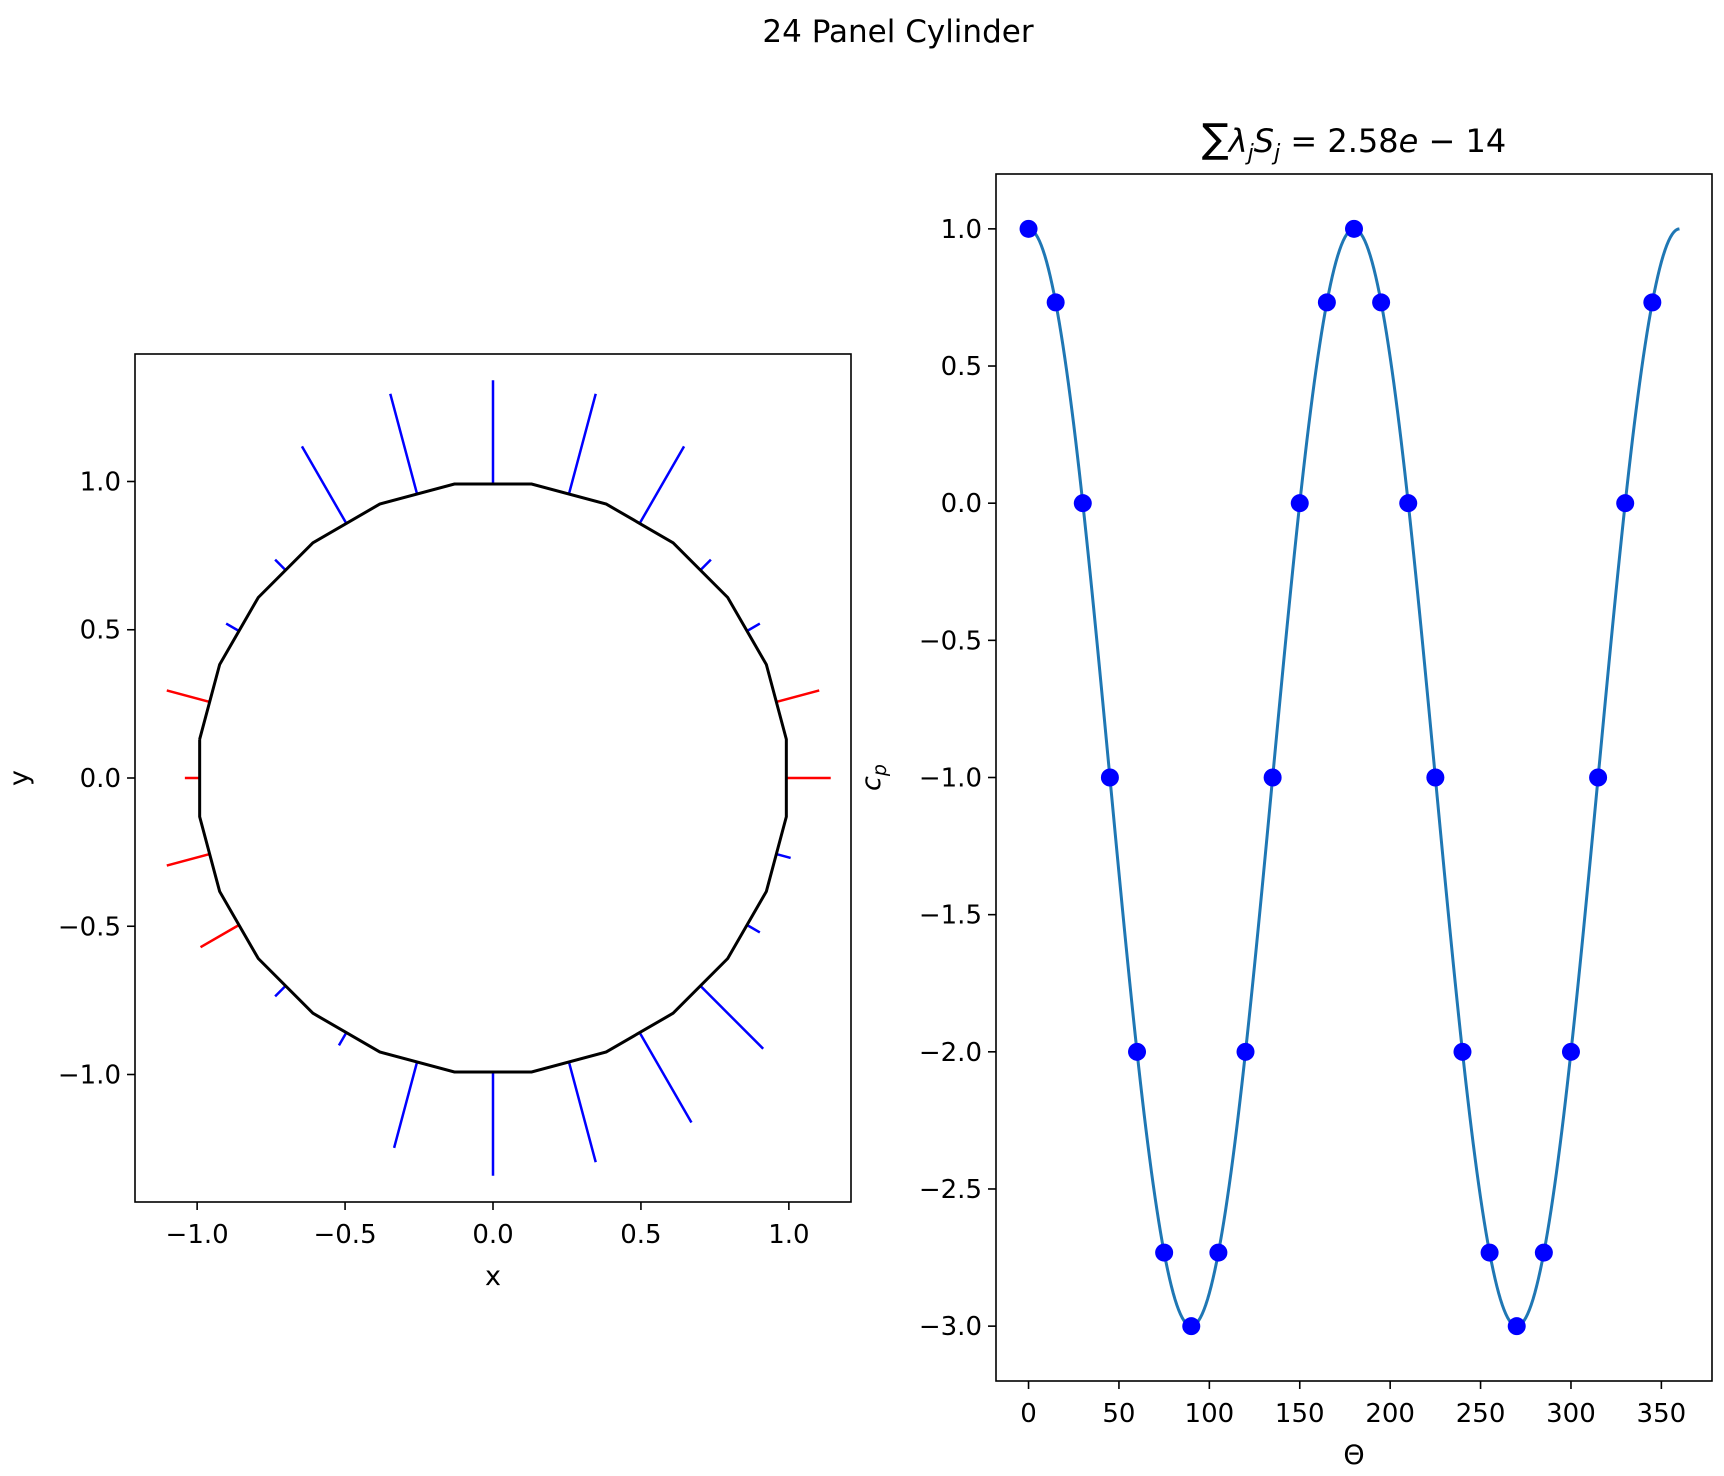 The width and height of the screenshot is (1724, 1476). I want to click on y-tick-label: −1.5, so click(950, 916).